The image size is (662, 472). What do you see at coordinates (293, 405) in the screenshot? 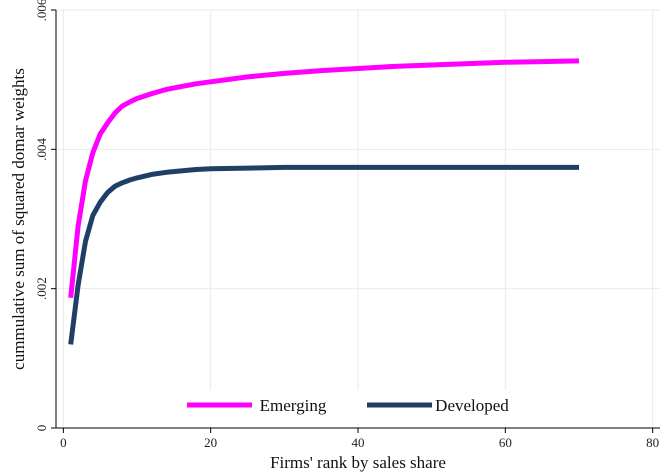
I see `legend-label-emerging: Emerging` at bounding box center [293, 405].